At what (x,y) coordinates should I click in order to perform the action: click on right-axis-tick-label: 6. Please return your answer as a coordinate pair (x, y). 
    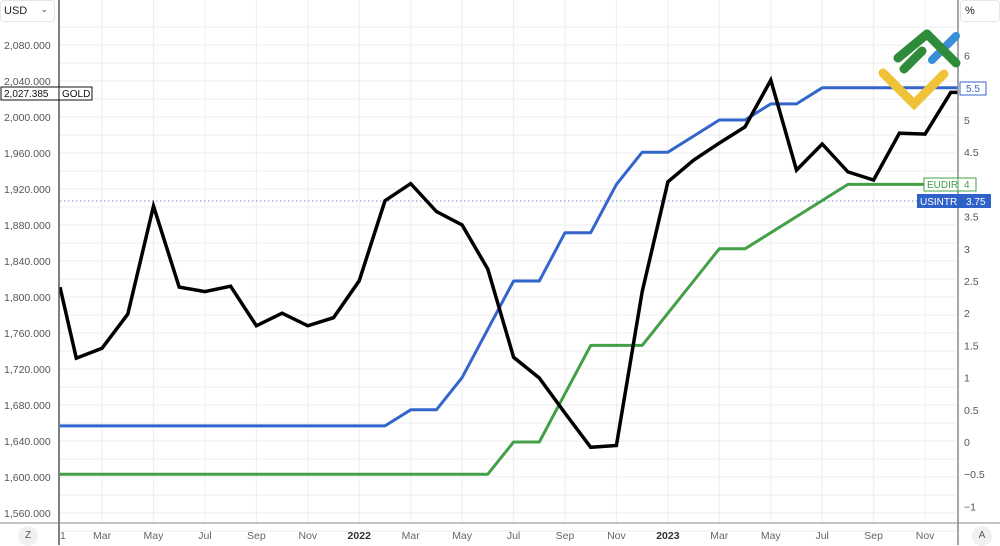
    Looking at the image, I should click on (967, 57).